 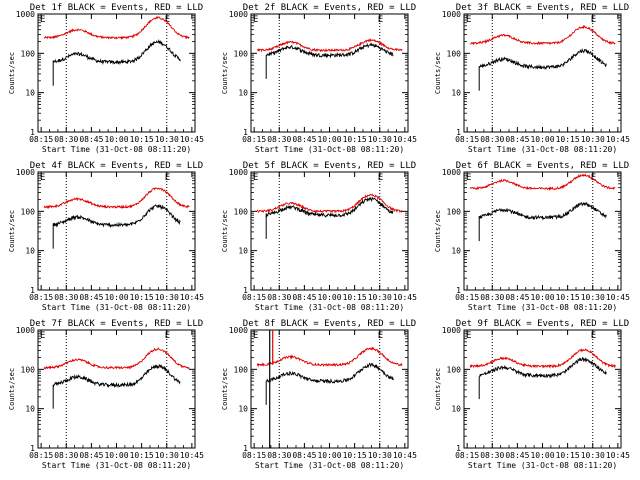 What do you see at coordinates (329, 324) in the screenshot?
I see `panel-title: Det 8f BLACK = Events, RED = LLD` at bounding box center [329, 324].